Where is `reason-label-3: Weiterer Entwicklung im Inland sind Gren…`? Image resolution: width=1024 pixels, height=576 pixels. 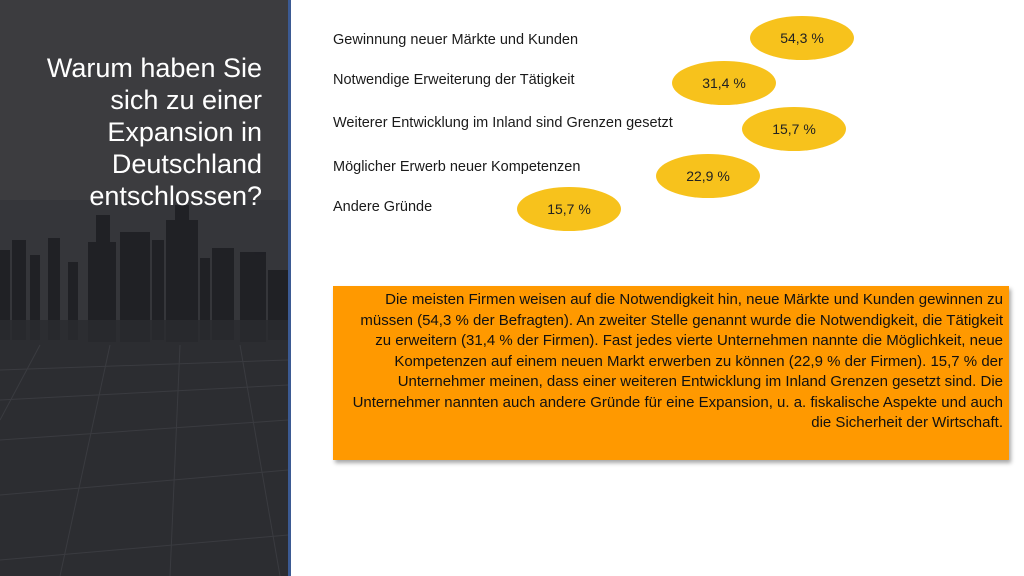 reason-label-3: Weiterer Entwicklung im Inland sind Gren… is located at coordinates (503, 123).